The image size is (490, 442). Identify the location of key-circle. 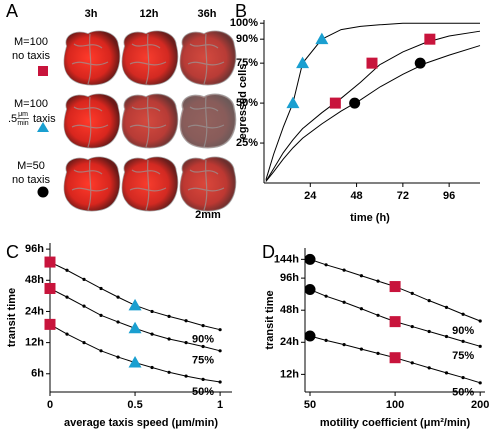
(43, 192).